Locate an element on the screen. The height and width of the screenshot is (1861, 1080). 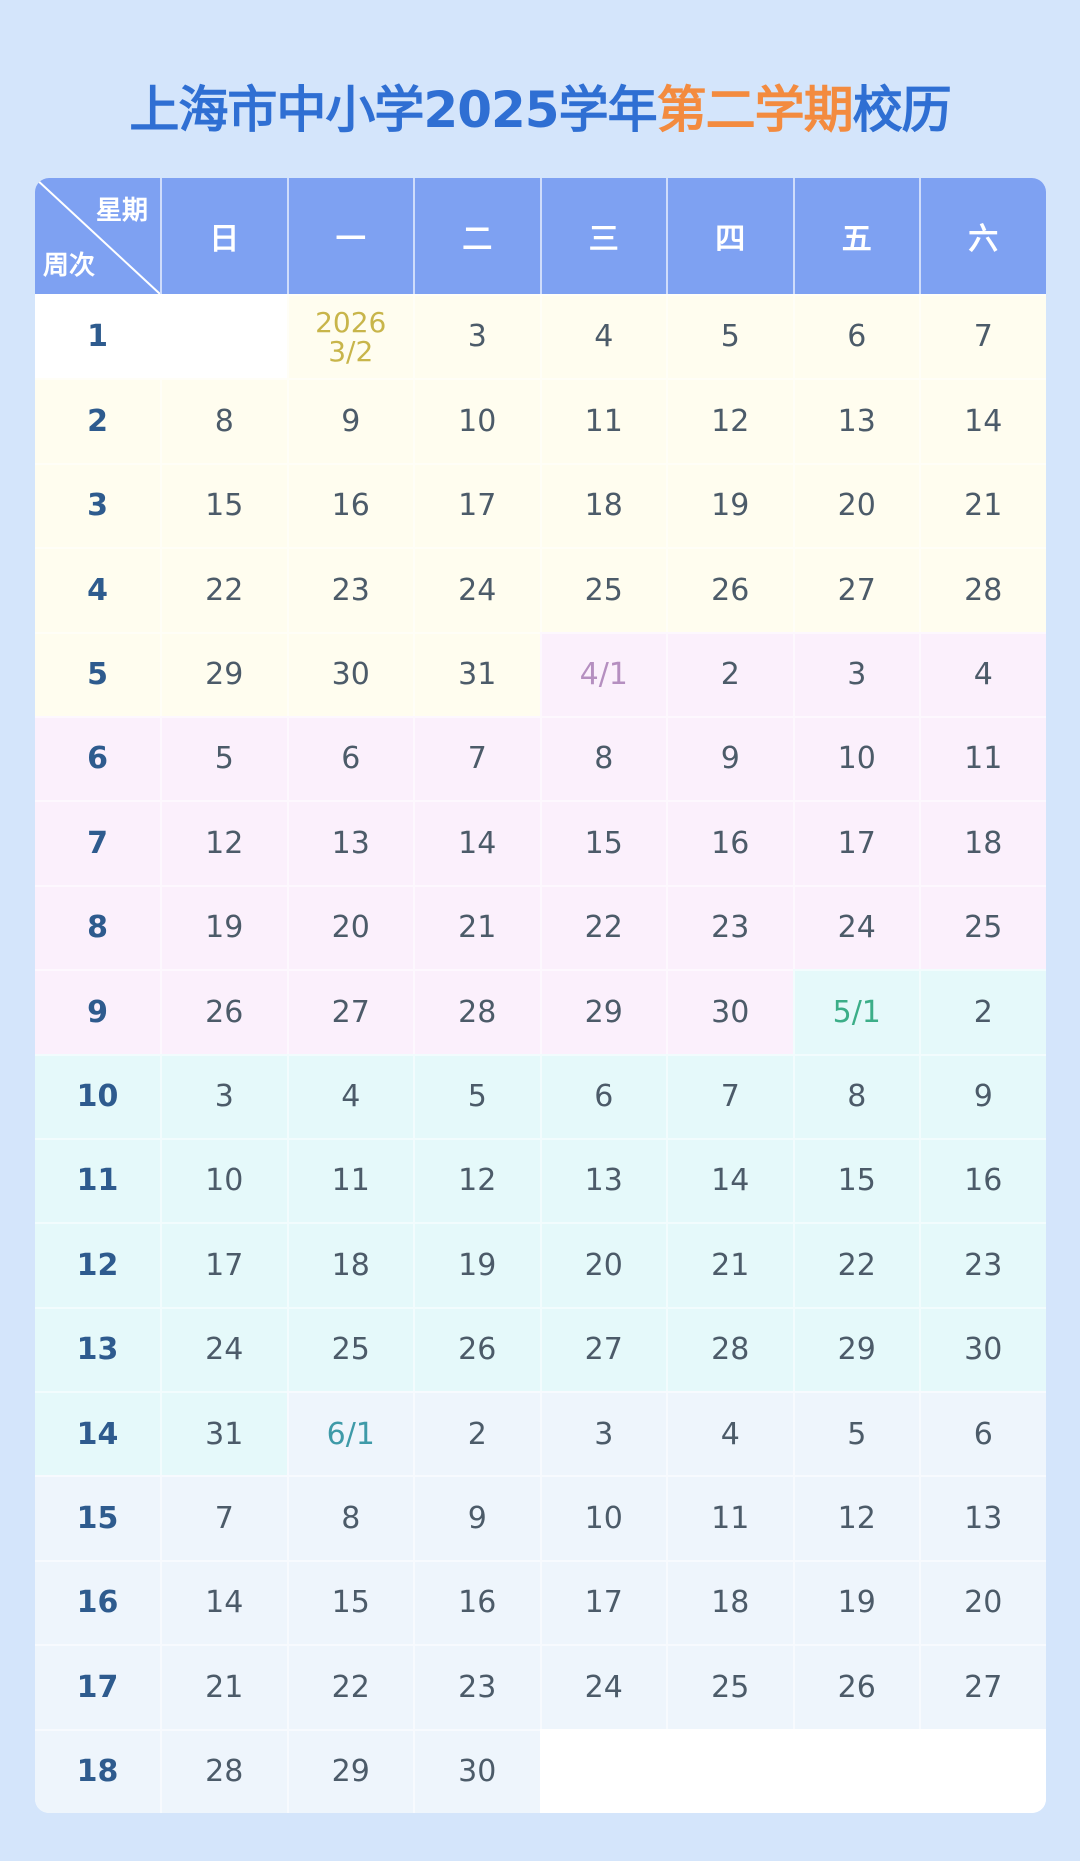
day-cell: 2 is located at coordinates (729, 673).